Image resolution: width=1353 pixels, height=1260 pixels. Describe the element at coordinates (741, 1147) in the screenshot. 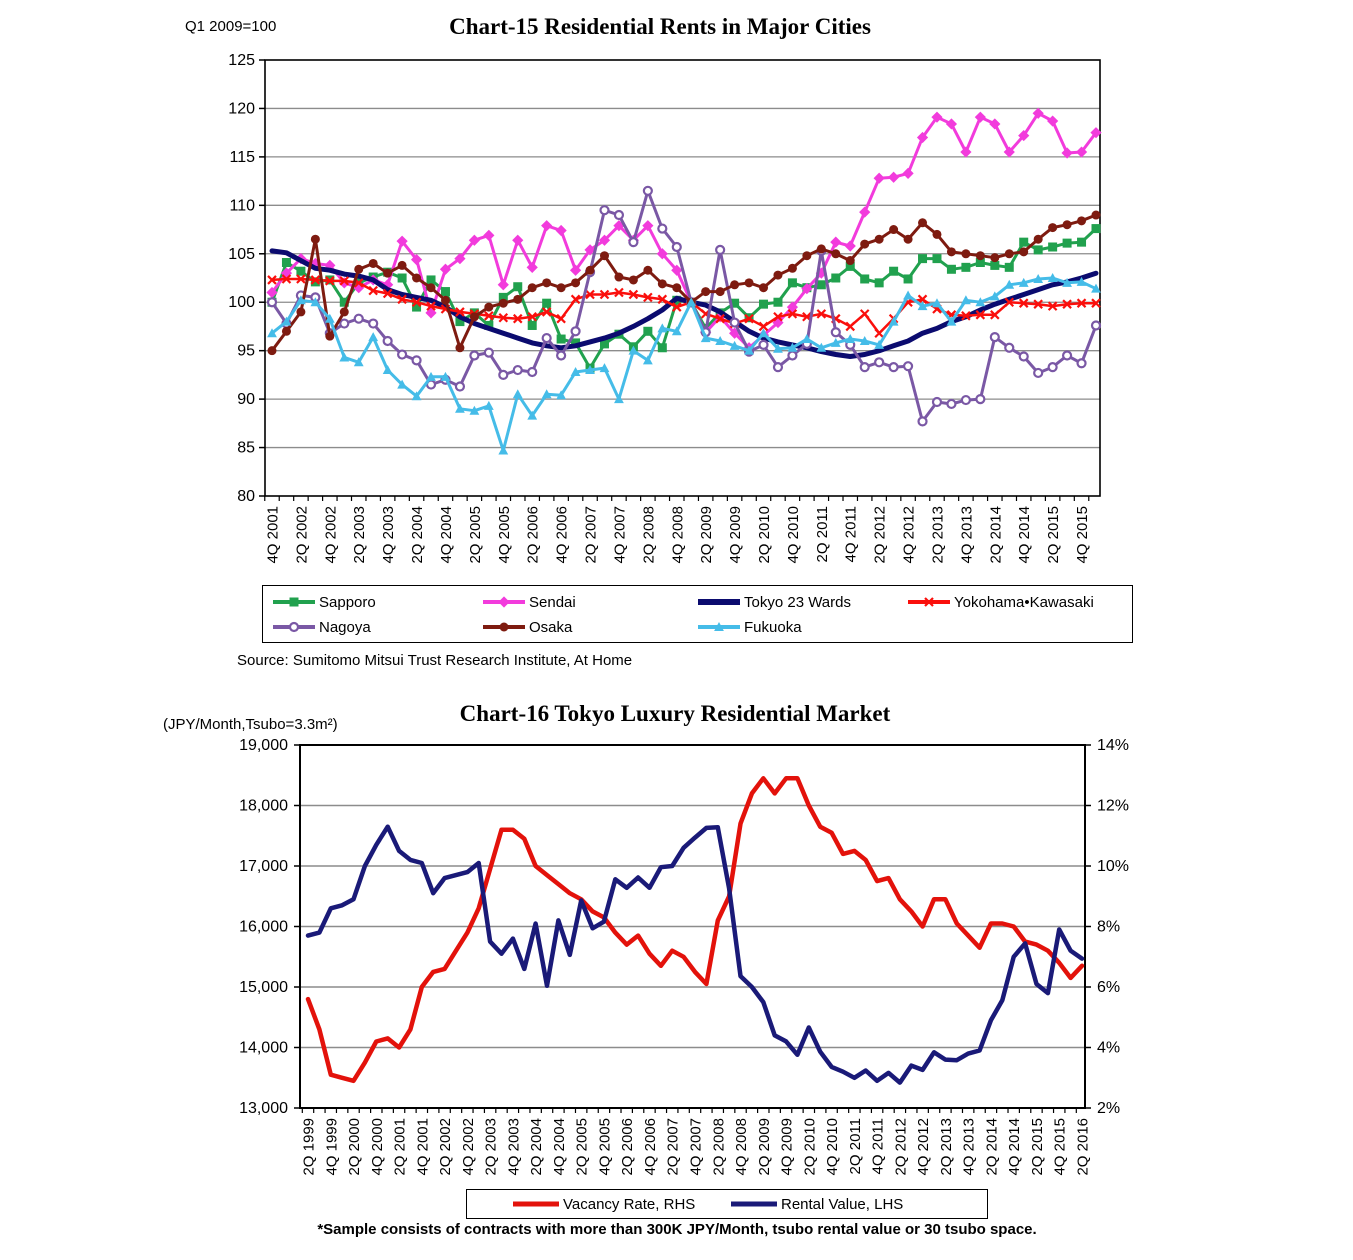

I see `svg-text: 4Q 2008` at that location.